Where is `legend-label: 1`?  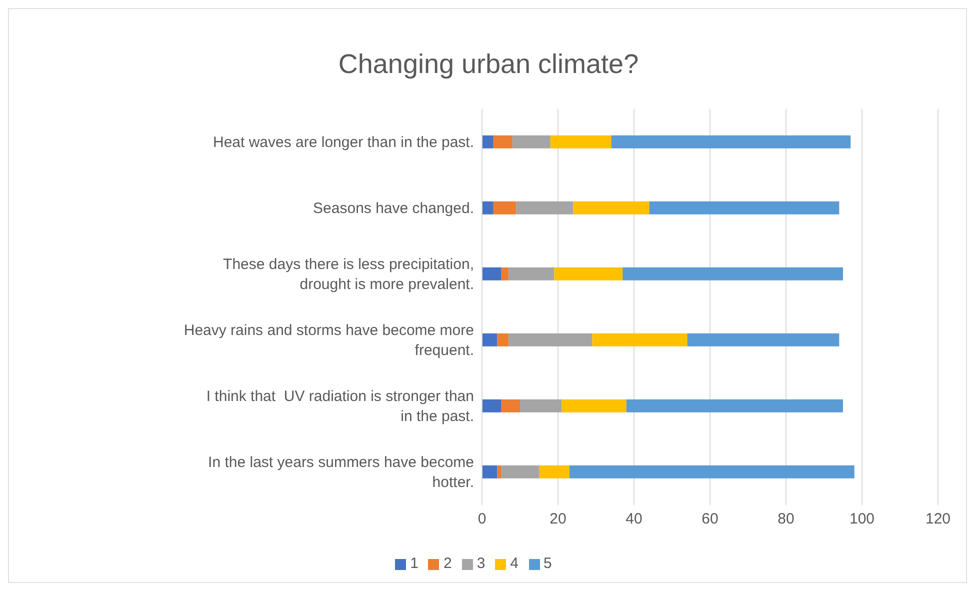 legend-label: 1 is located at coordinates (414, 563).